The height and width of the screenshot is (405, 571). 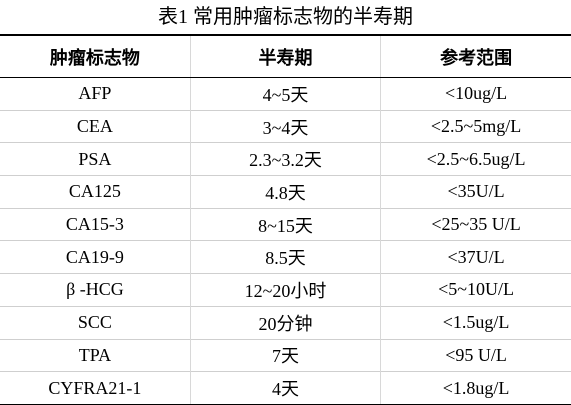 I want to click on table-row: CYFRA21-1 4天 <1.8ug/L, so click(x=285, y=388).